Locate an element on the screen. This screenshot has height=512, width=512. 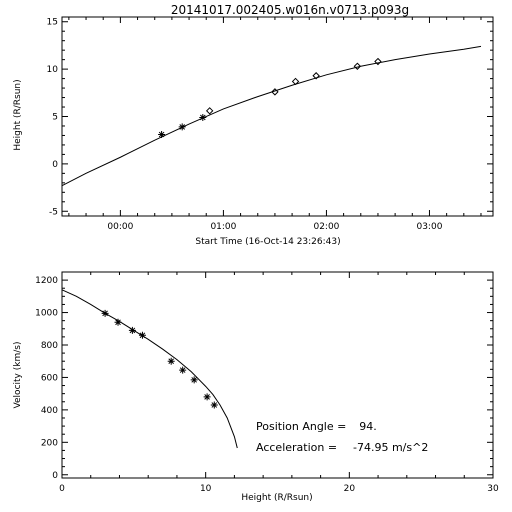
plot1-y-axis-label: Height (R/Rsun) is located at coordinates (18, 114).